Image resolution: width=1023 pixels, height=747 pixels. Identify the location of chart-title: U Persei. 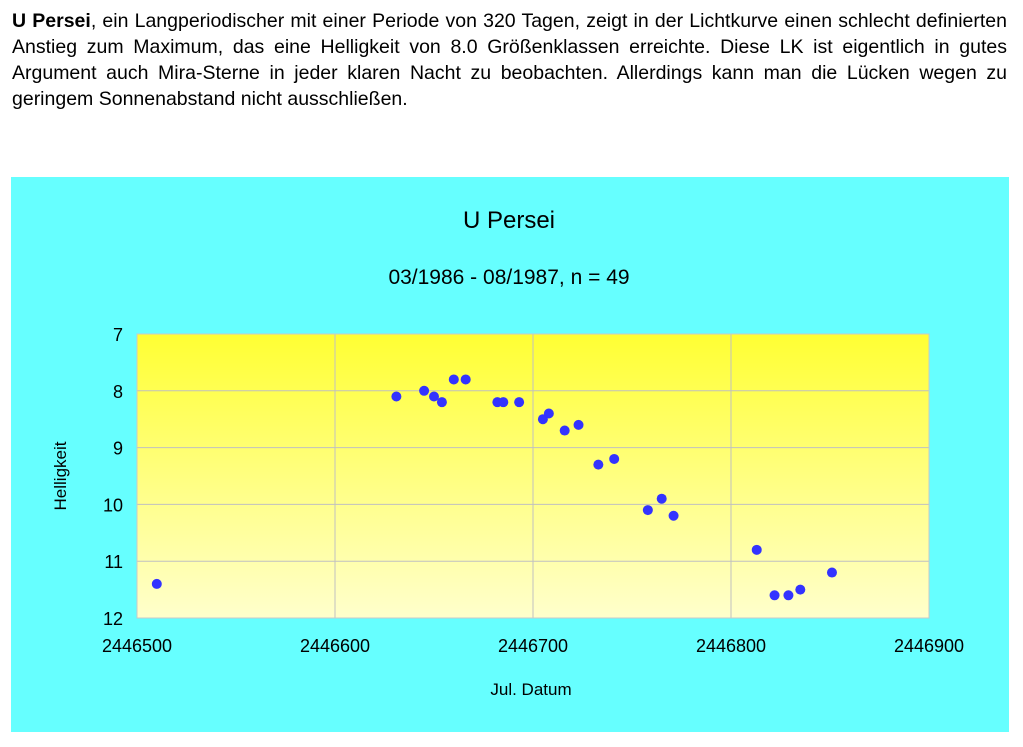
(509, 220).